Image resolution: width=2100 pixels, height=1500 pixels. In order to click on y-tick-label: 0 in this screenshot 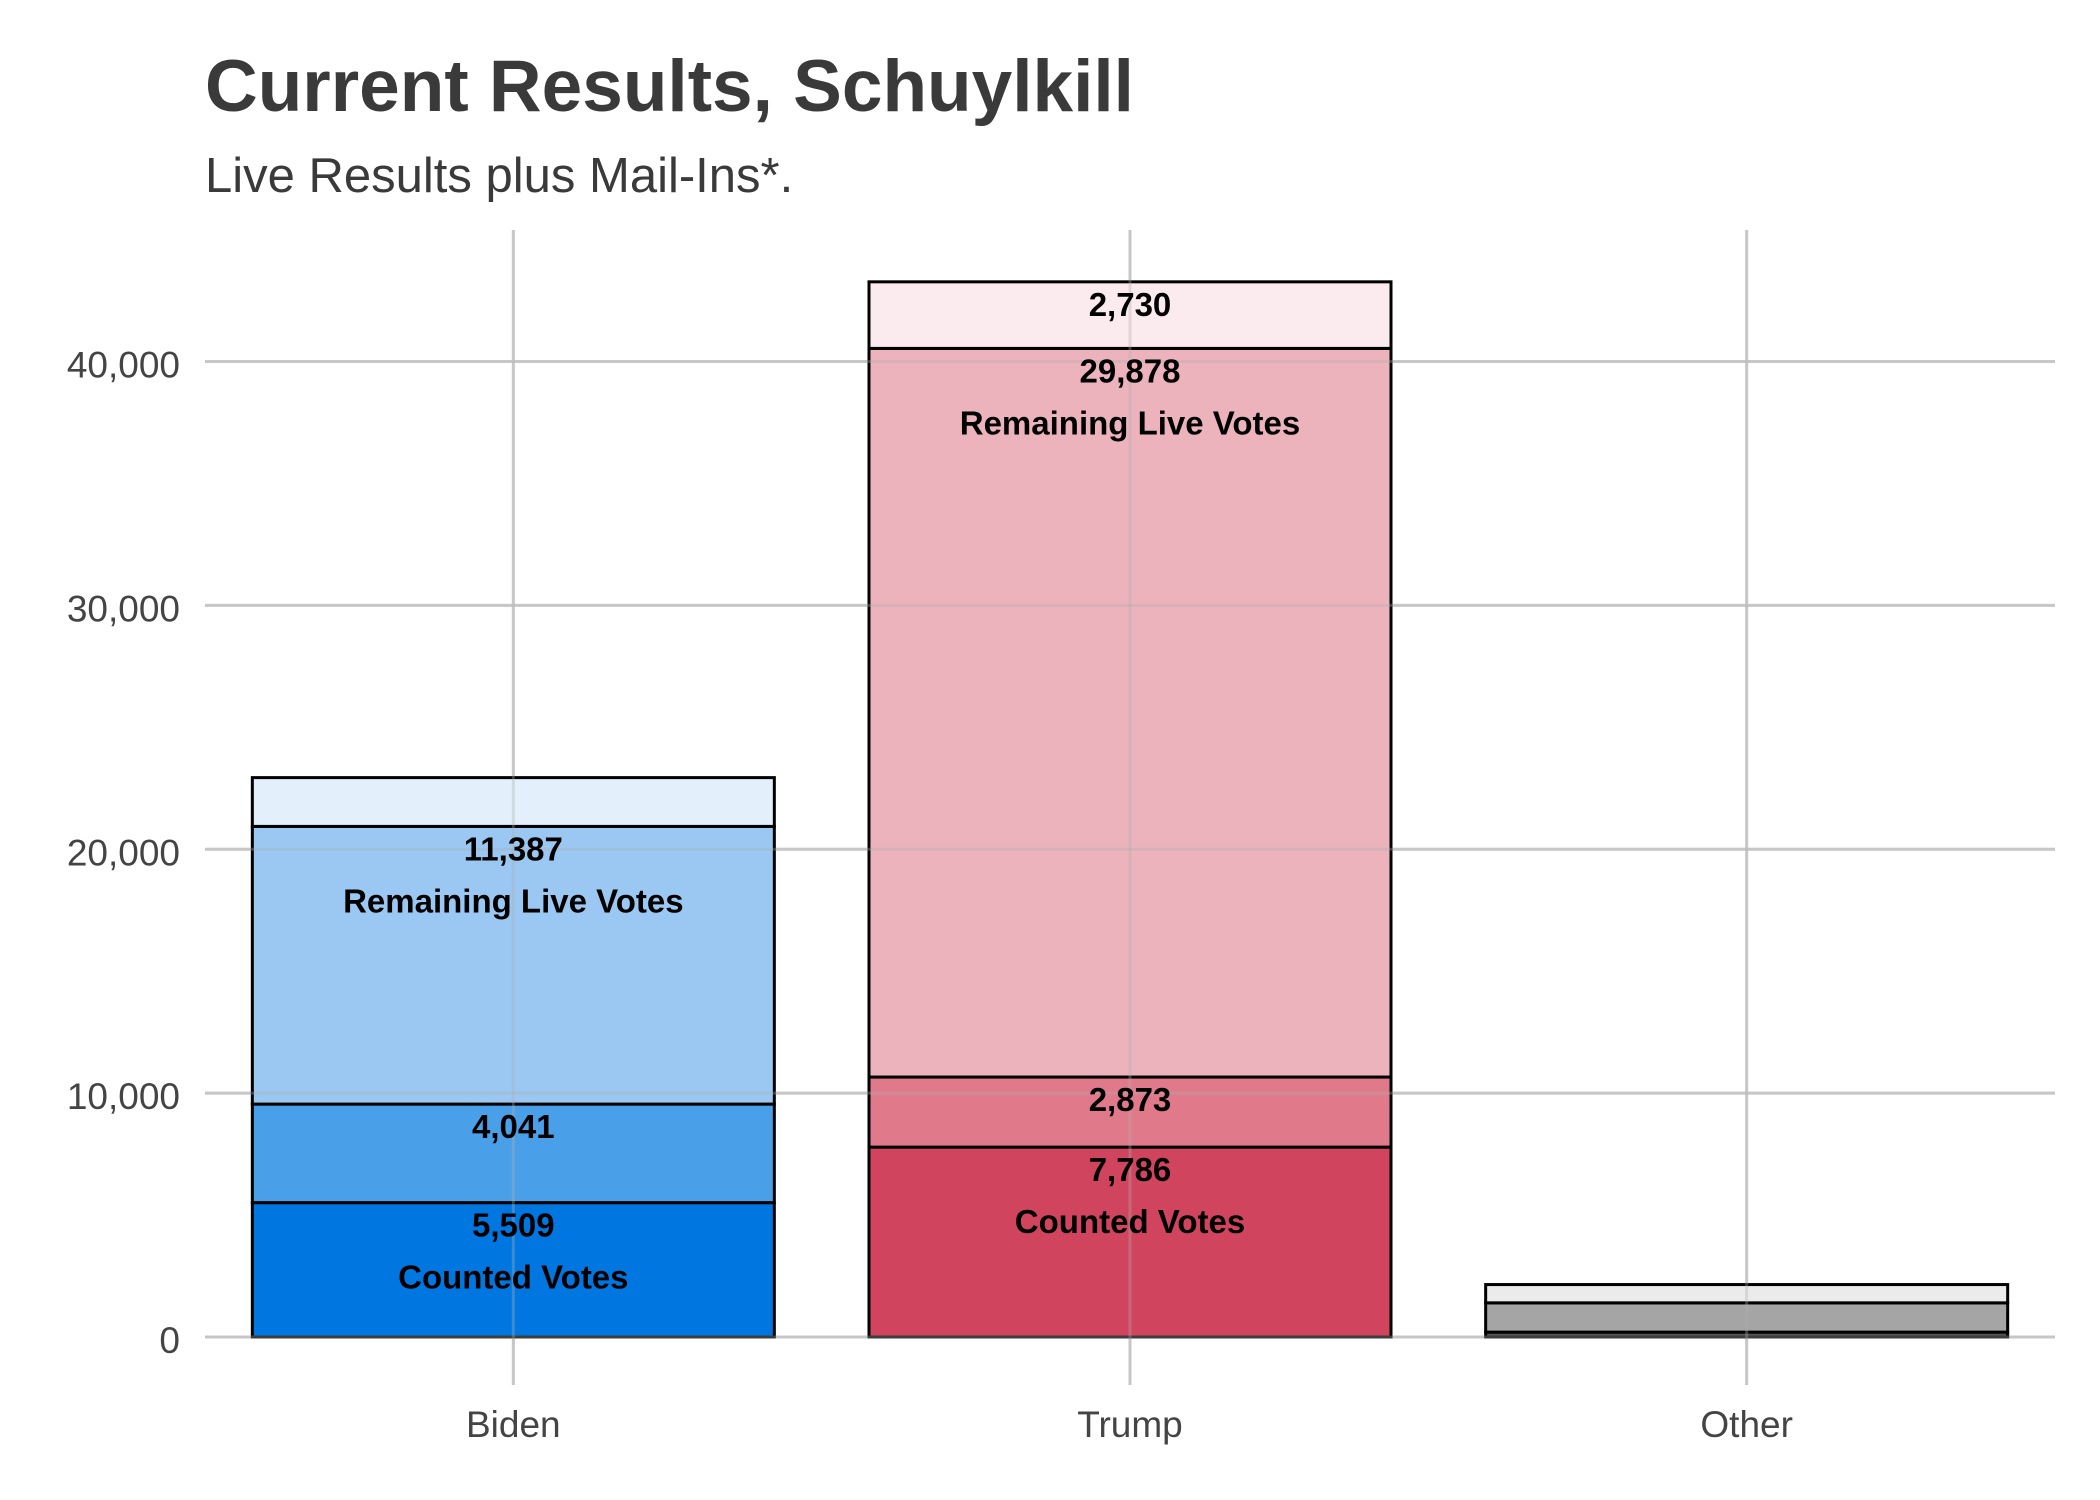, I will do `click(169, 1340)`.